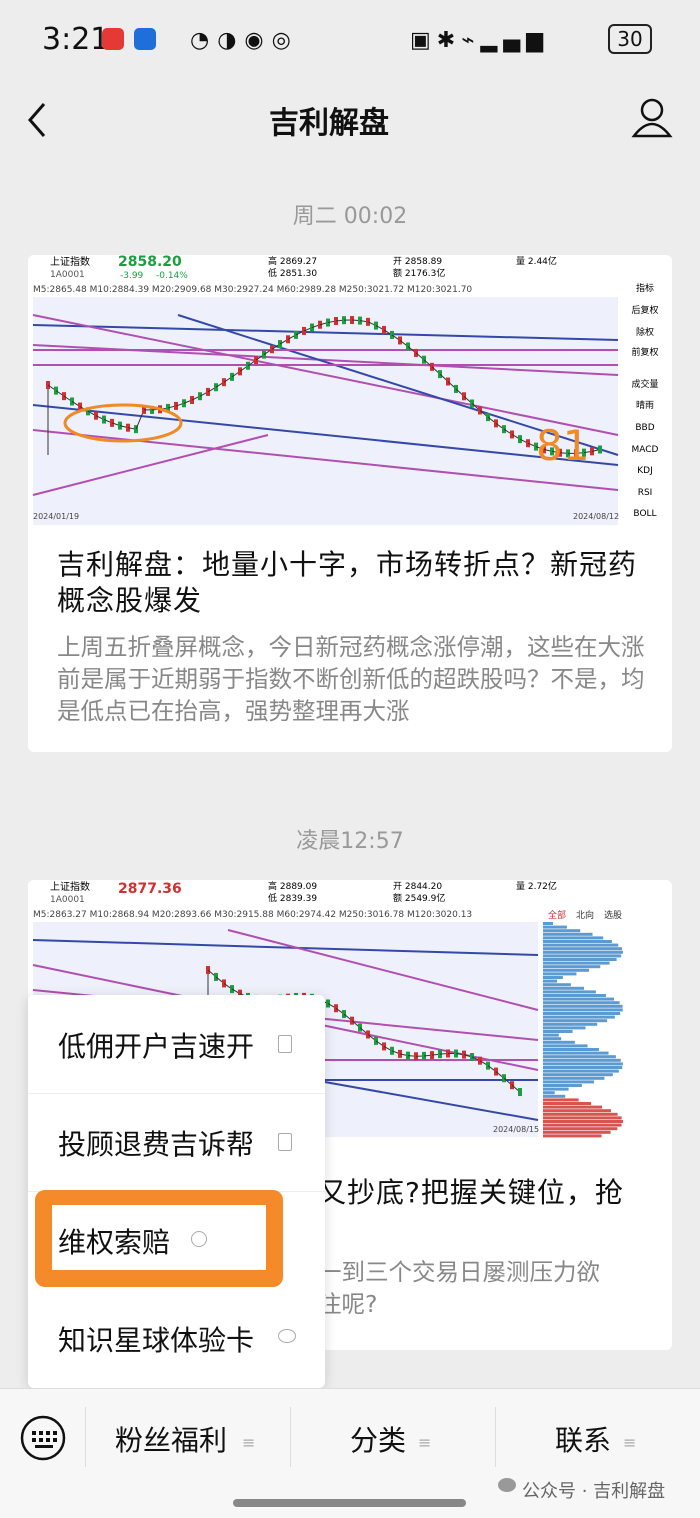 This screenshot has height=1518, width=700. Describe the element at coordinates (325, 411) in the screenshot. I see `plot-area` at that location.